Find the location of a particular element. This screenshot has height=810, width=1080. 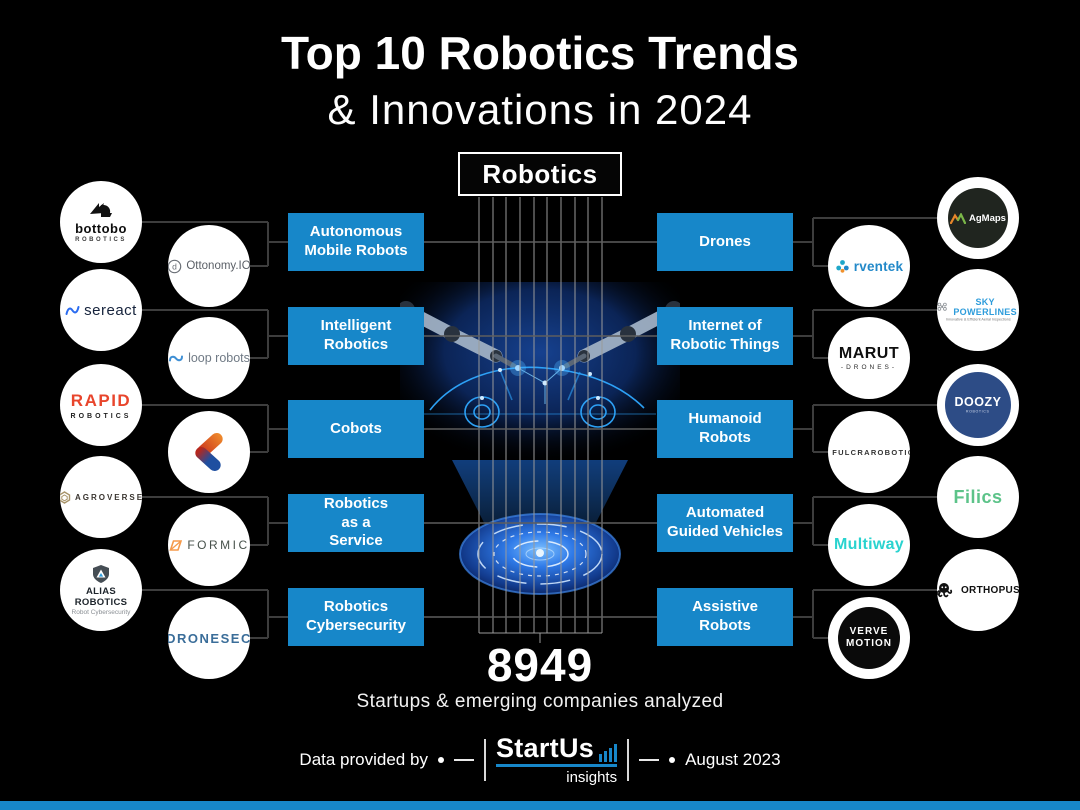

root-node-label: Robotics is located at coordinates (540, 173).